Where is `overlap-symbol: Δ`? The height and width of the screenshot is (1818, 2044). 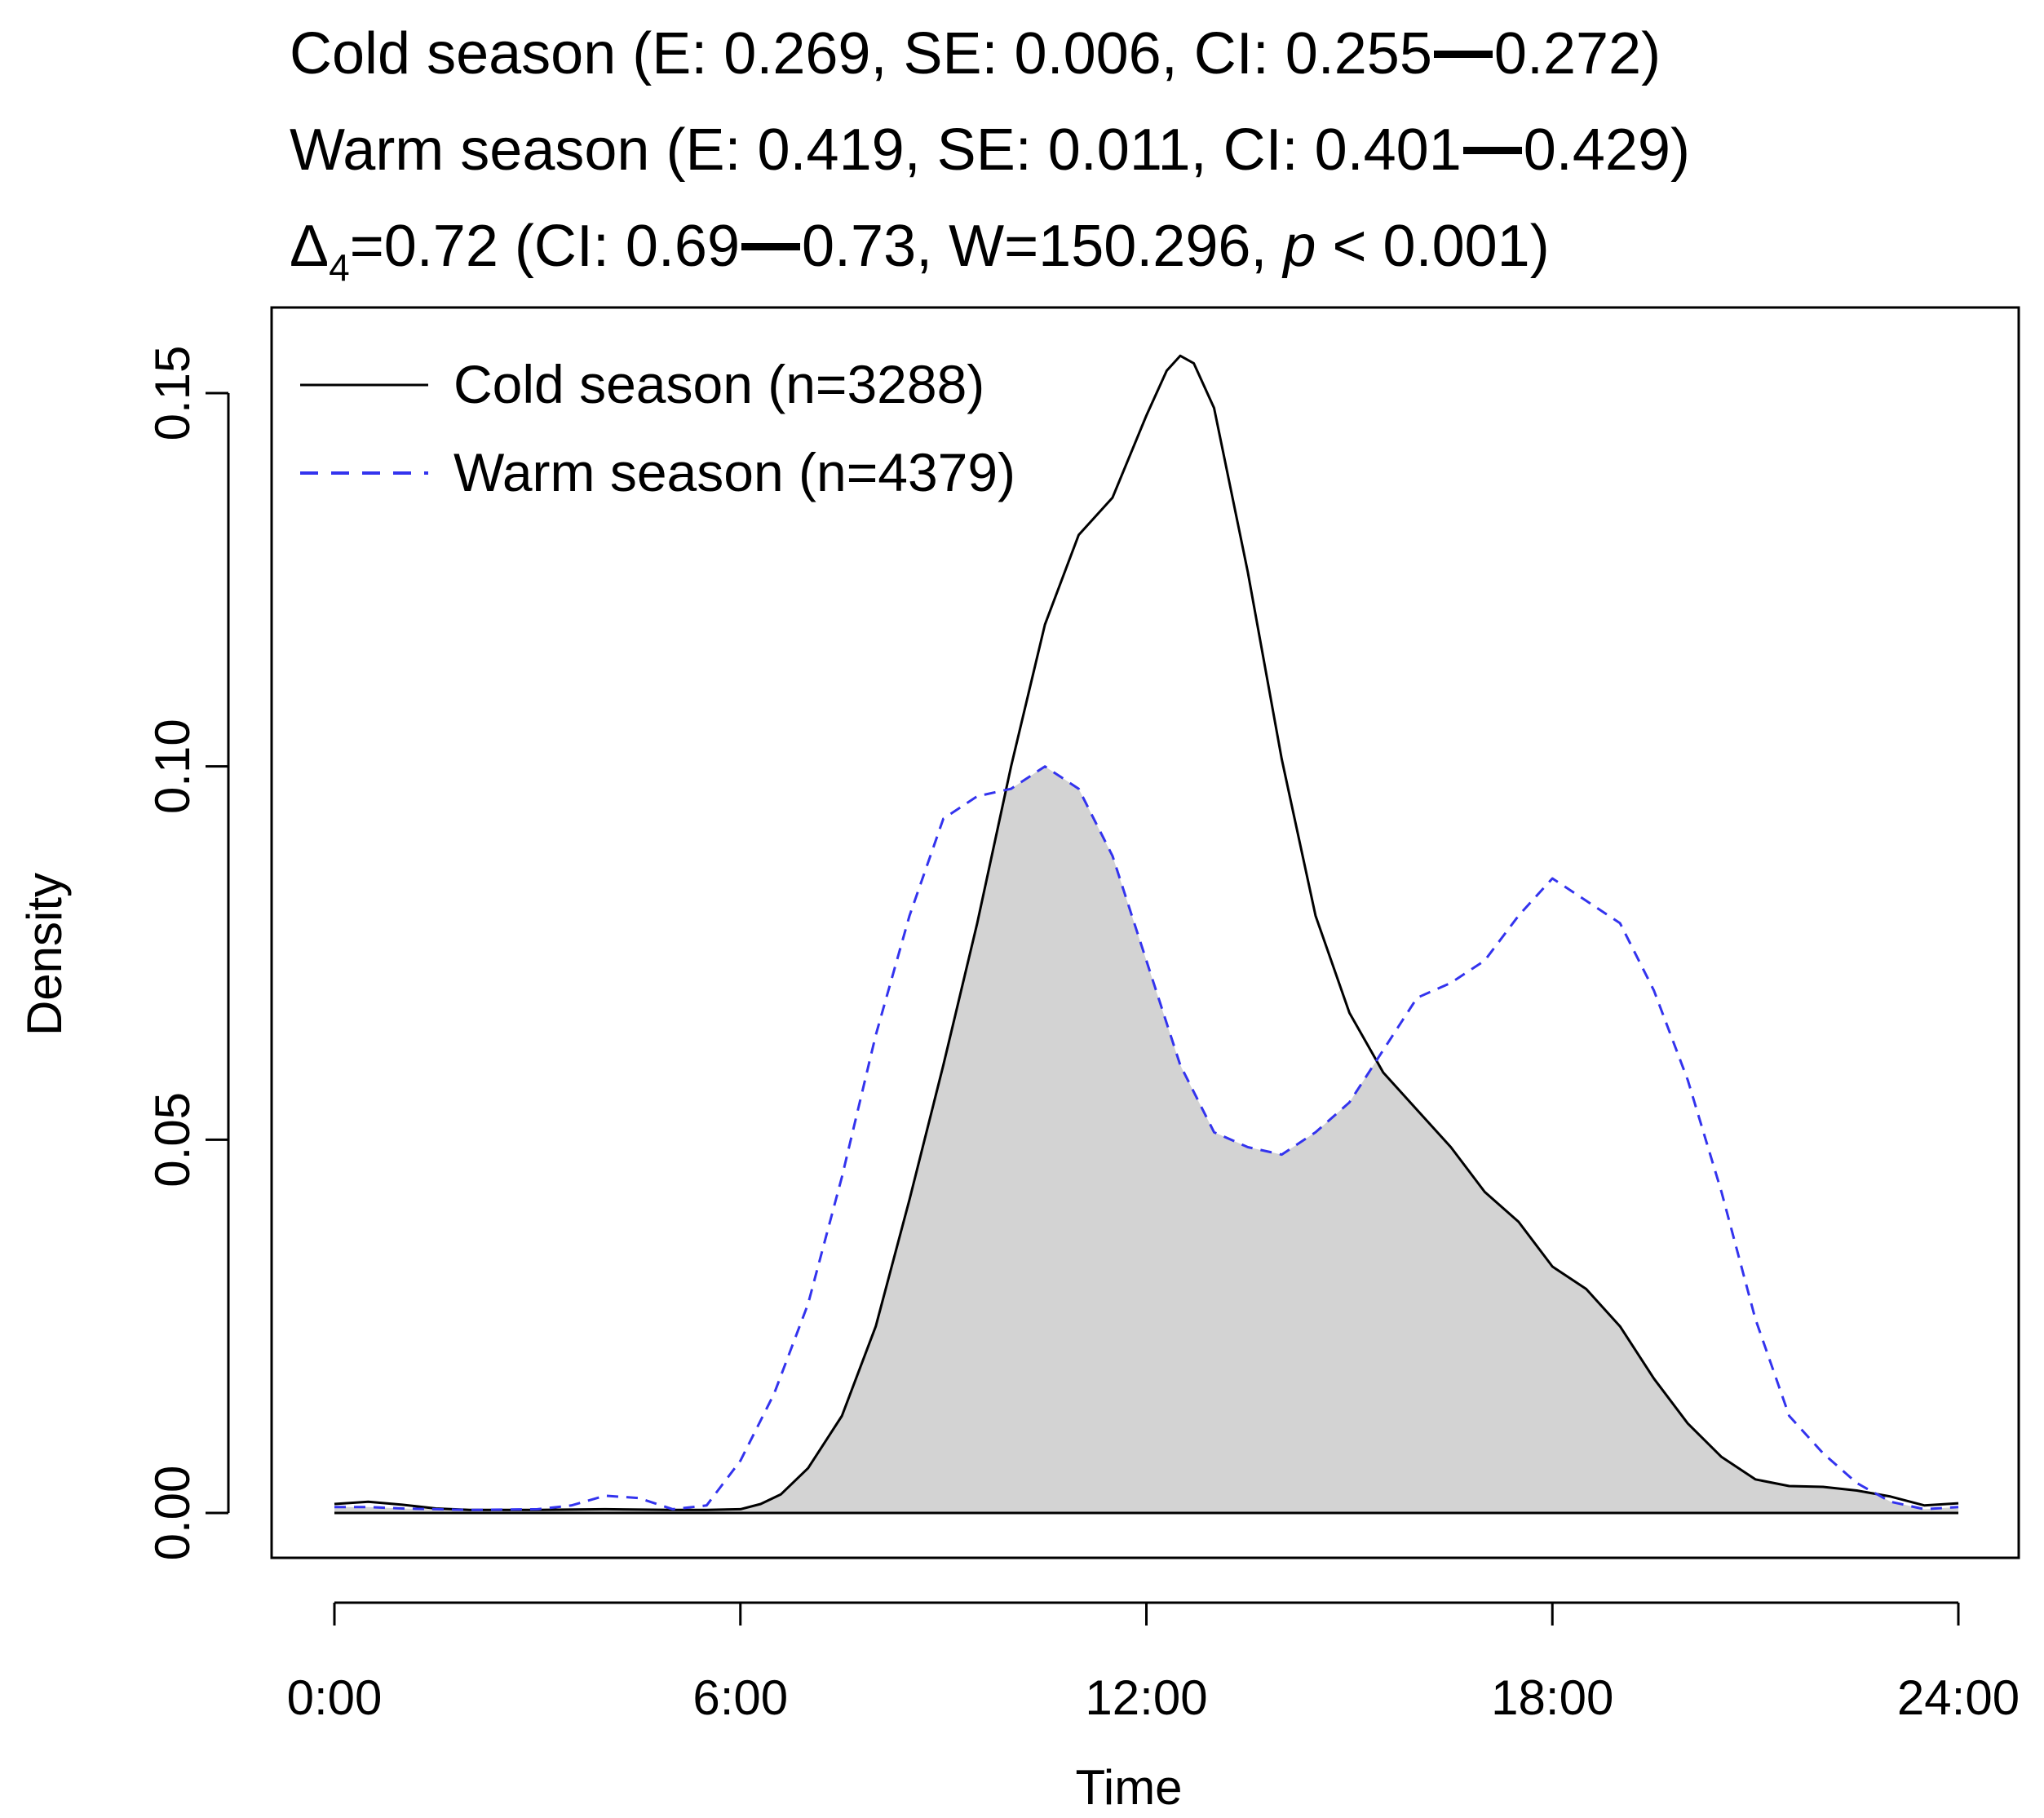 overlap-symbol: Δ is located at coordinates (310, 246).